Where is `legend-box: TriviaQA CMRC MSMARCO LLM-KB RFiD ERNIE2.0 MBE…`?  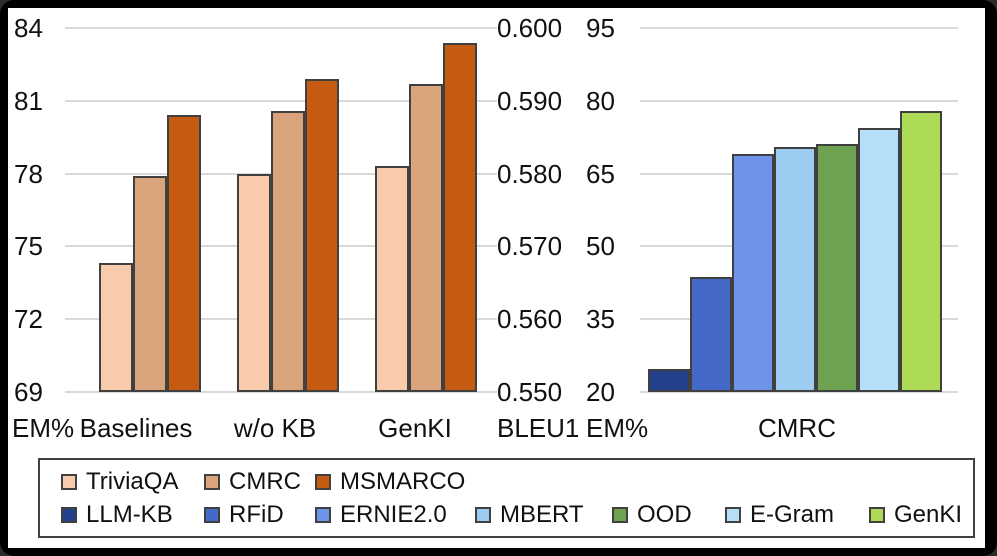 legend-box: TriviaQA CMRC MSMARCO LLM-KB RFiD ERNIE2.0 MBE… is located at coordinates (506, 498).